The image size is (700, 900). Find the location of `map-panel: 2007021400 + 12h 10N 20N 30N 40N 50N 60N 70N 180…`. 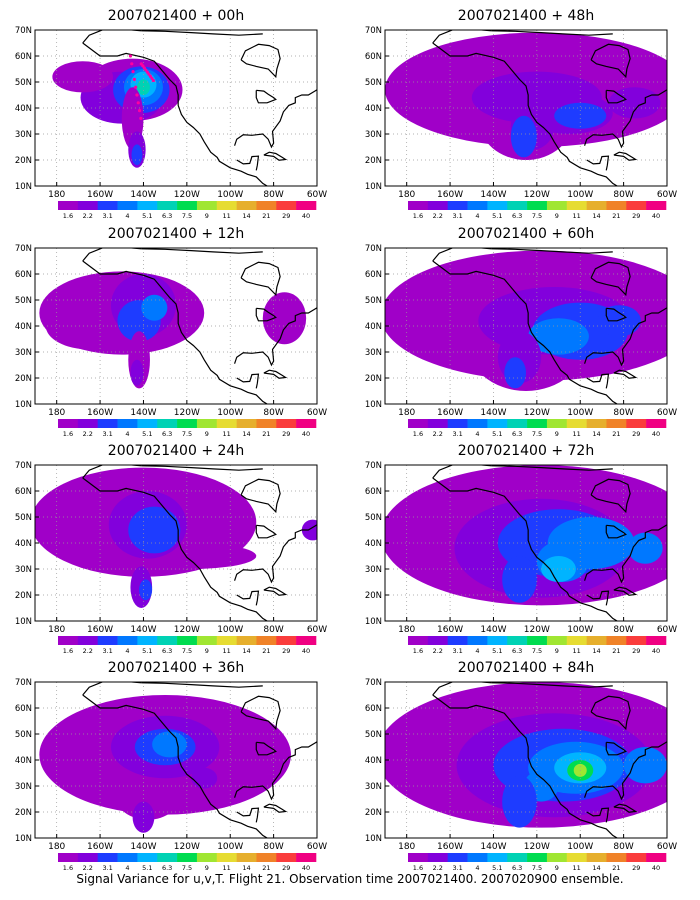

map-panel: 2007021400 + 12h 10N 20N 30N 40N 50N 60N 70N 180… is located at coordinates (171, 332).